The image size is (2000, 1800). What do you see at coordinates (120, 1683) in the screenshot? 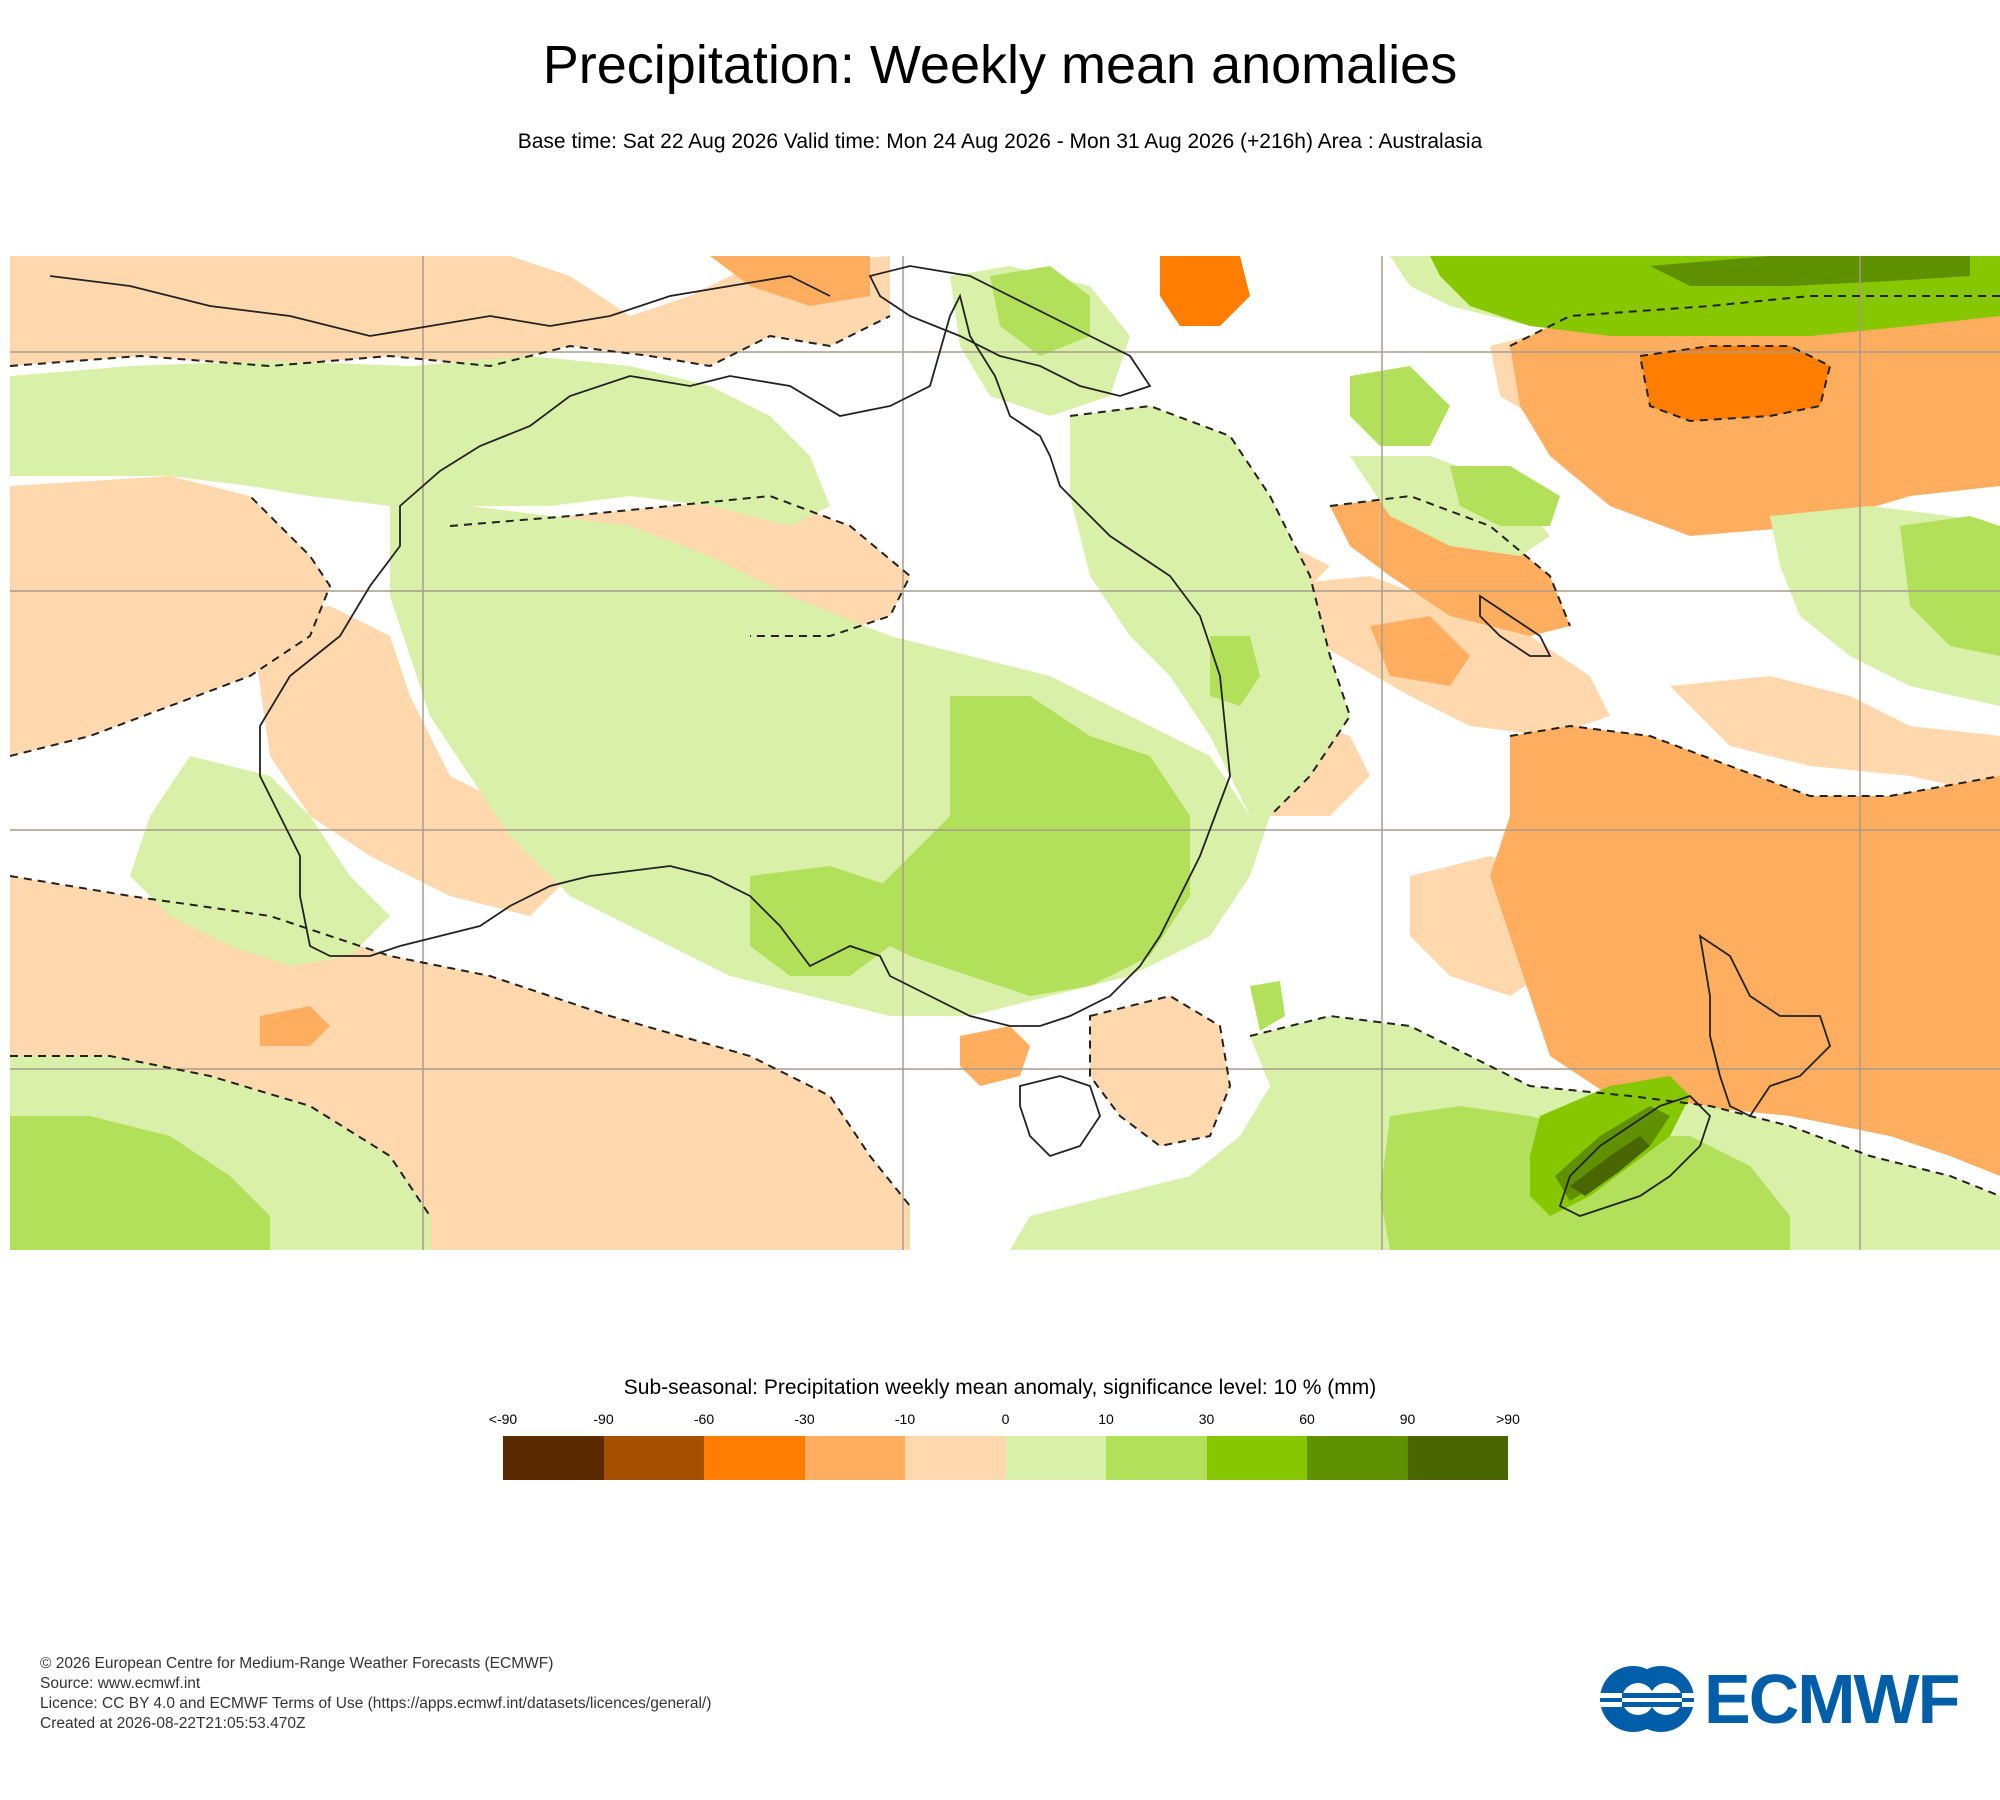
I see `footer-source: Source: www.ecmwf.int` at bounding box center [120, 1683].